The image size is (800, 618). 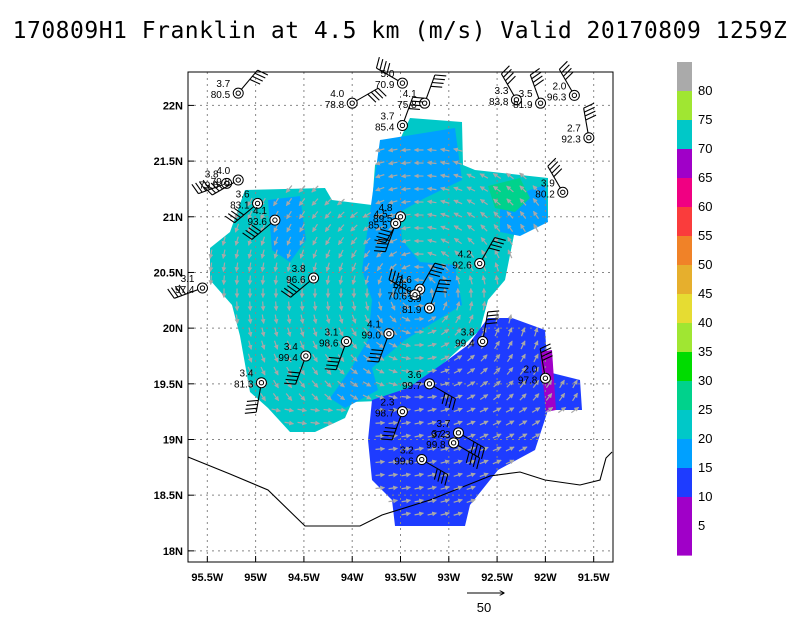 I want to click on observation: 3.980.2, so click(x=552, y=178).